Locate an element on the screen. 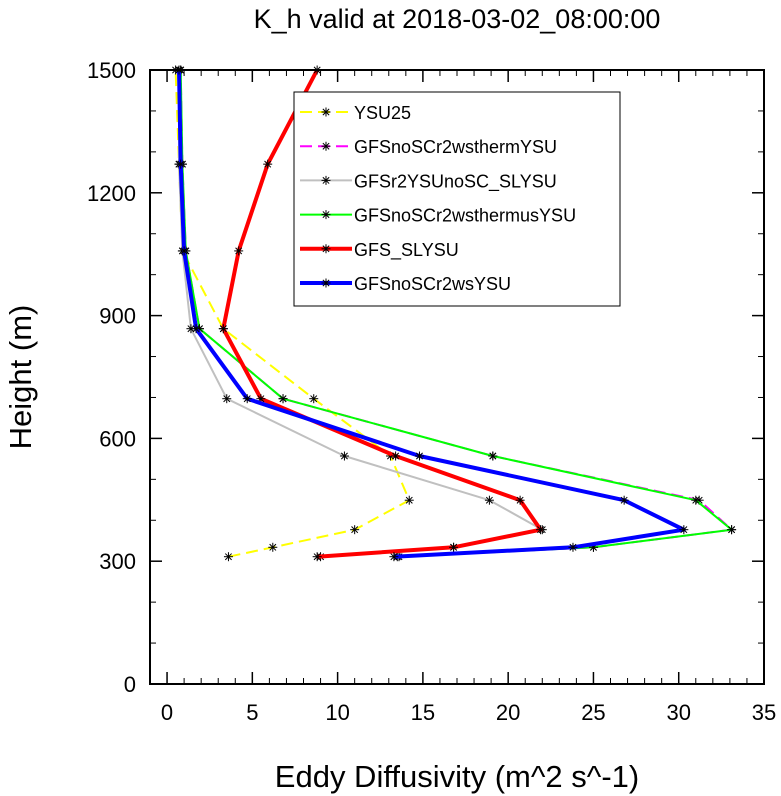 Image resolution: width=781 pixels, height=796 pixels. y-tick-label: 1500 is located at coordinates (111, 70).